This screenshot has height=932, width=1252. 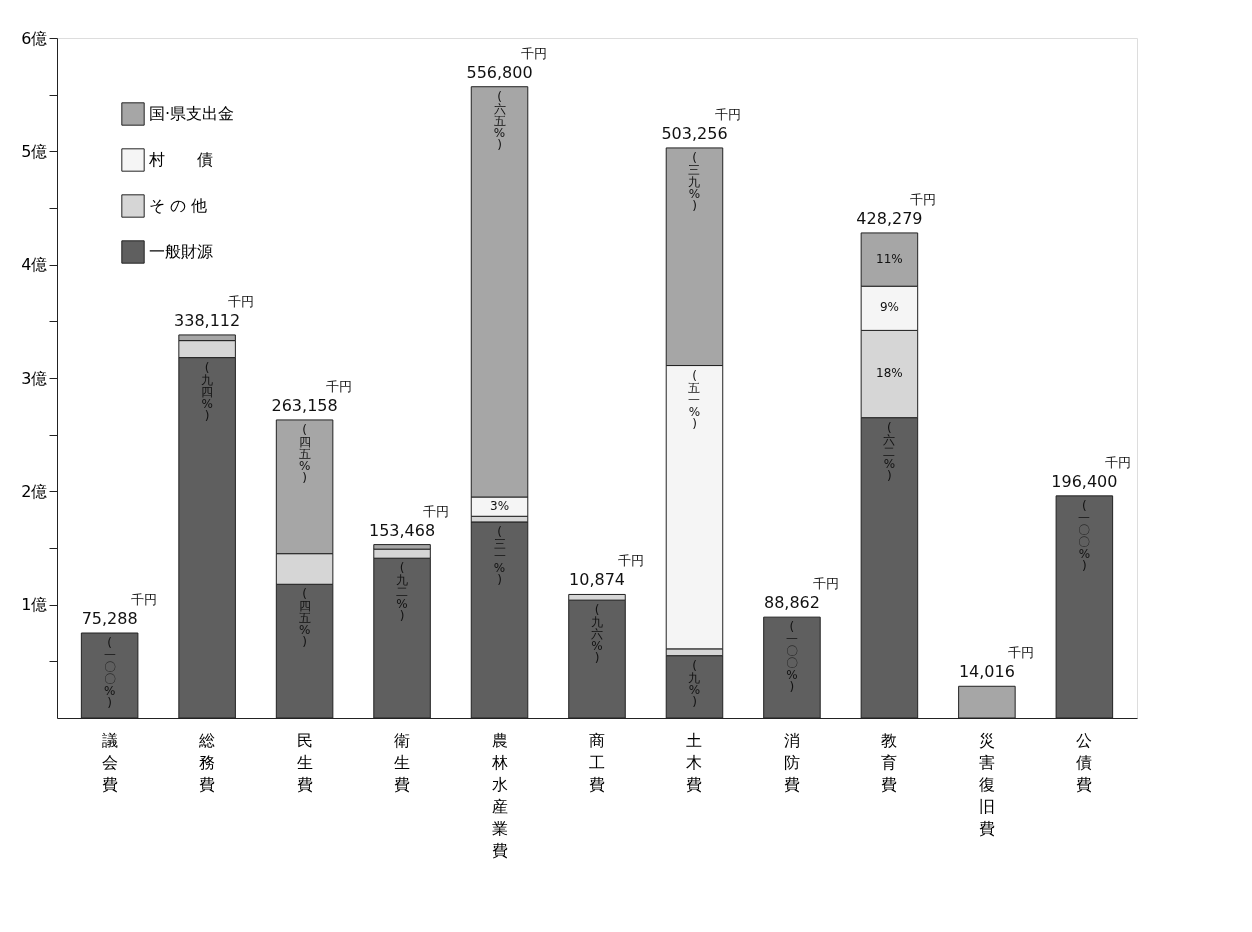 What do you see at coordinates (402, 762) in the screenshot?
I see `x-tick-label: 衛生費` at bounding box center [402, 762].